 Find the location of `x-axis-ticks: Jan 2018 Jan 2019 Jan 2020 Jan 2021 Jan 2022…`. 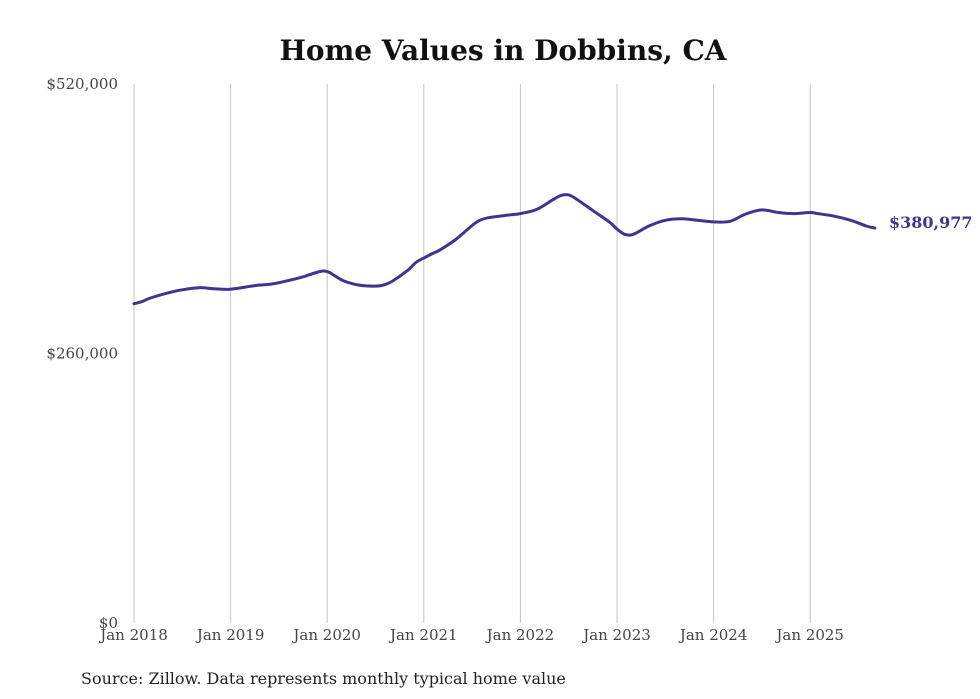

x-axis-ticks: Jan 2018 Jan 2019 Jan 2020 Jan 2021 Jan 2022… is located at coordinates (471, 635).